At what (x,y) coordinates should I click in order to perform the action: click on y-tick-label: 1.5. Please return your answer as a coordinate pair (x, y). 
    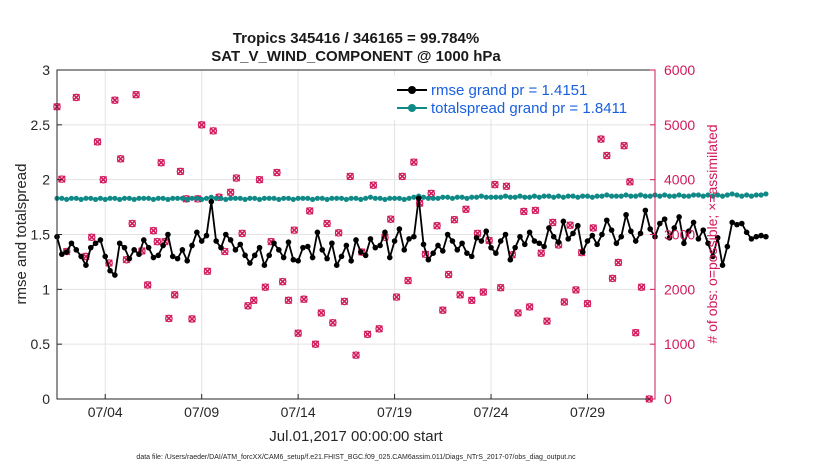
    Looking at the image, I should click on (41, 235).